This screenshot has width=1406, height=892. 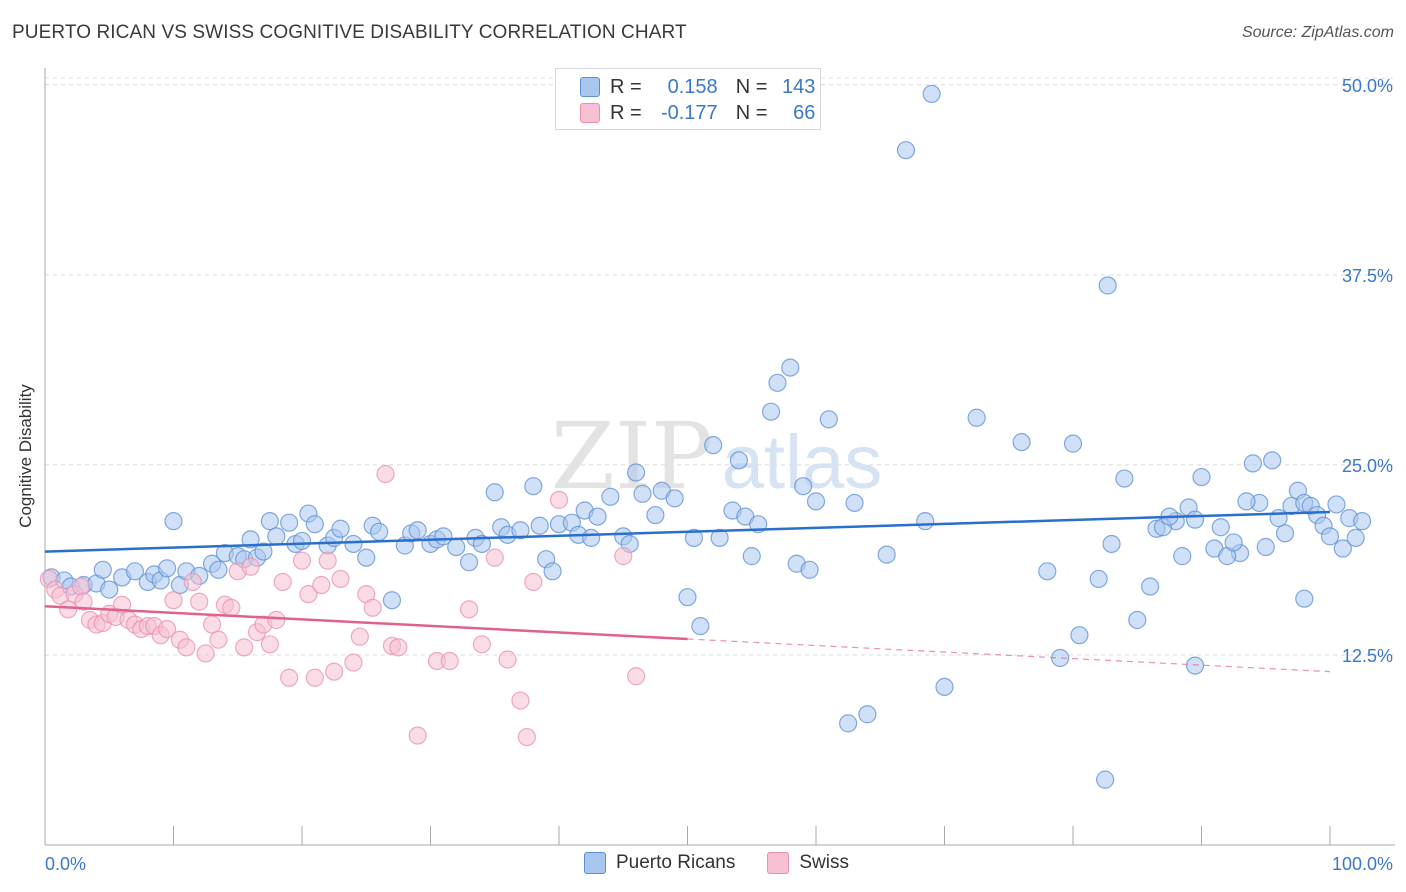 I want to click on x-tick-label: 100.0%, so click(x=1362, y=864).